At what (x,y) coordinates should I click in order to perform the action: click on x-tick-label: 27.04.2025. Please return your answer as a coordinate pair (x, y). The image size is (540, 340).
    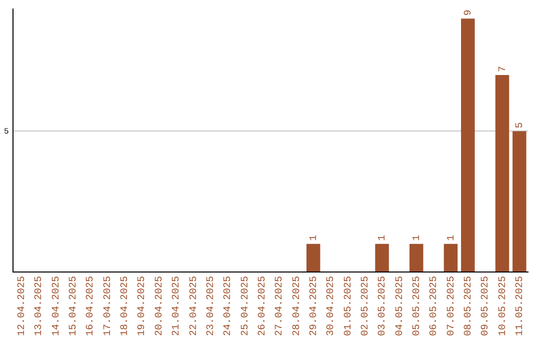
    Looking at the image, I should click on (280, 306).